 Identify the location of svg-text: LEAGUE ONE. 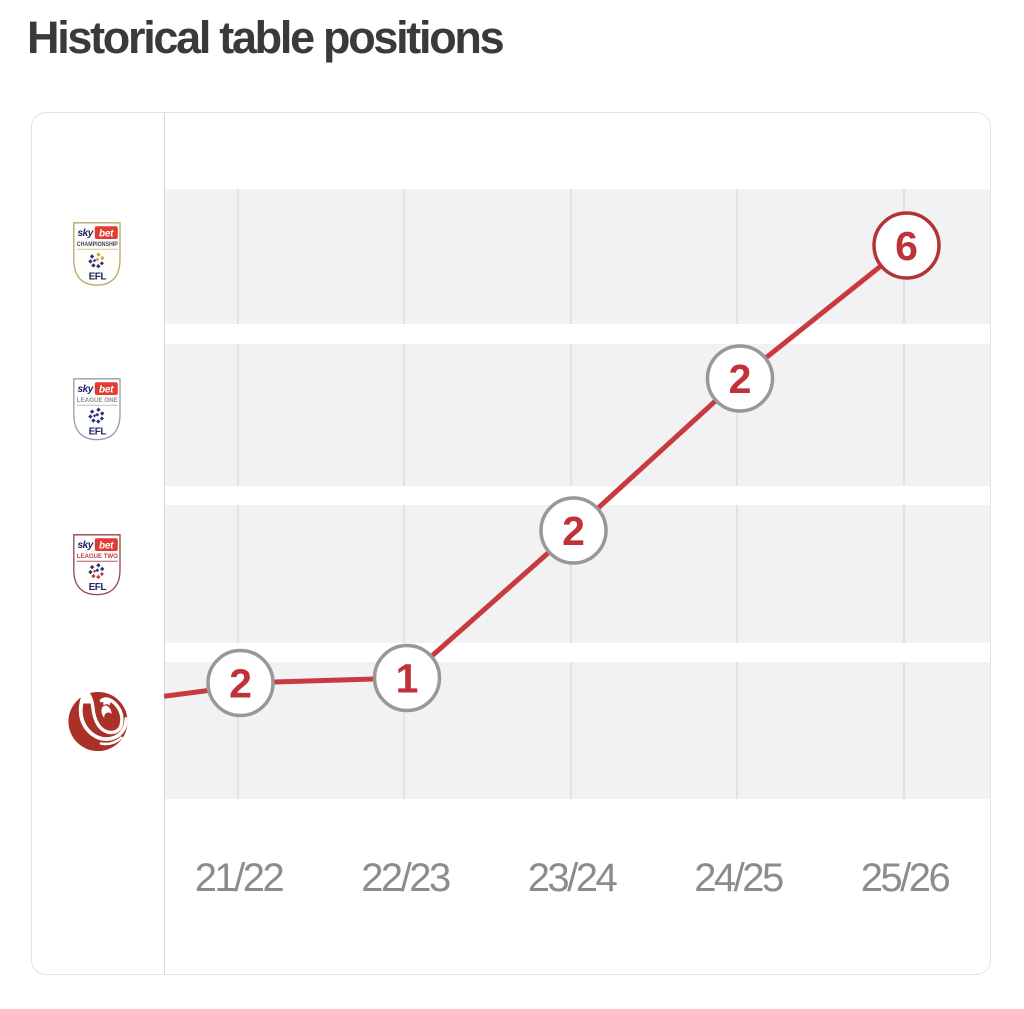
(97, 400).